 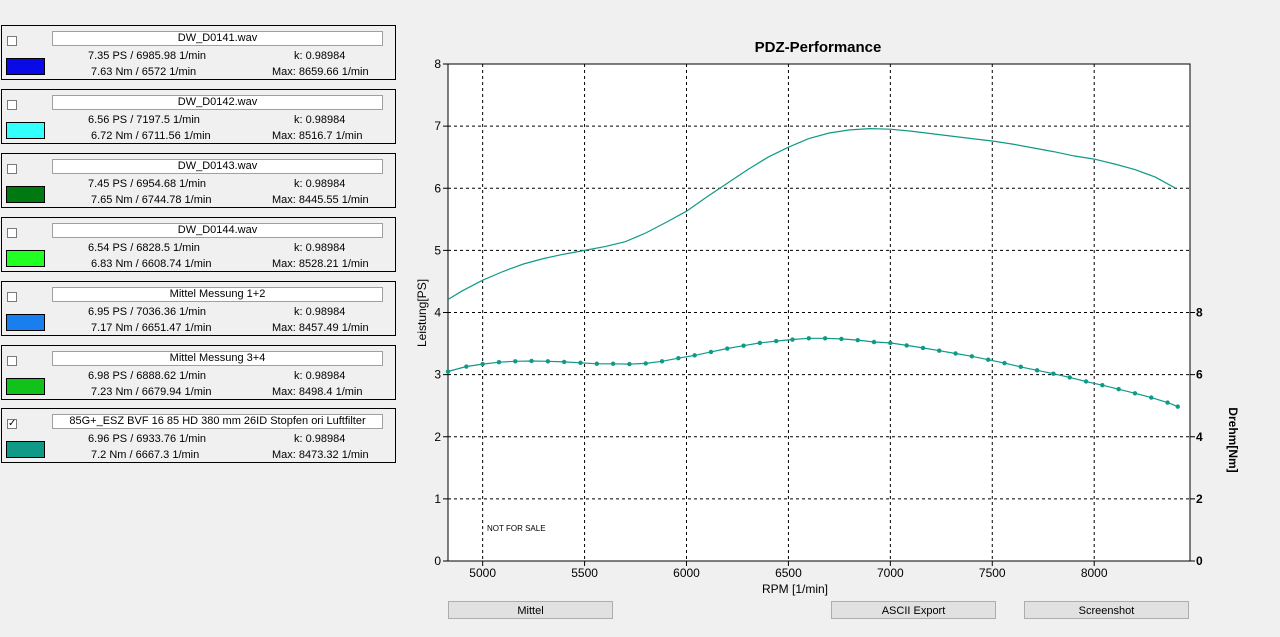 I want to click on x-axis-label: RPM [1/min], so click(x=795, y=589).